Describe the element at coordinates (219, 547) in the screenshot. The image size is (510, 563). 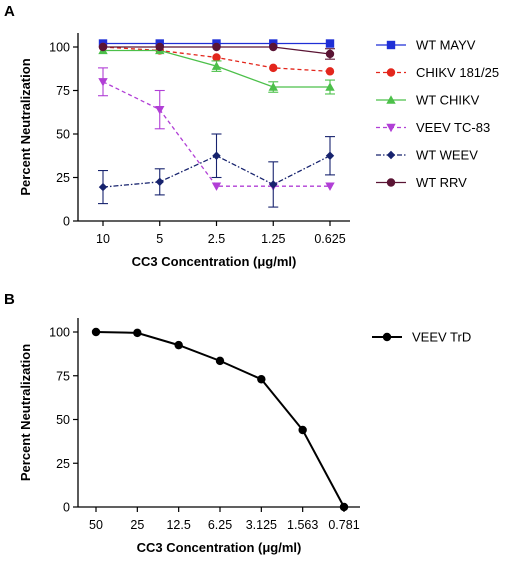
I see `panel-b-x-axis-title: CC3 Concentration (μg/ml)` at that location.